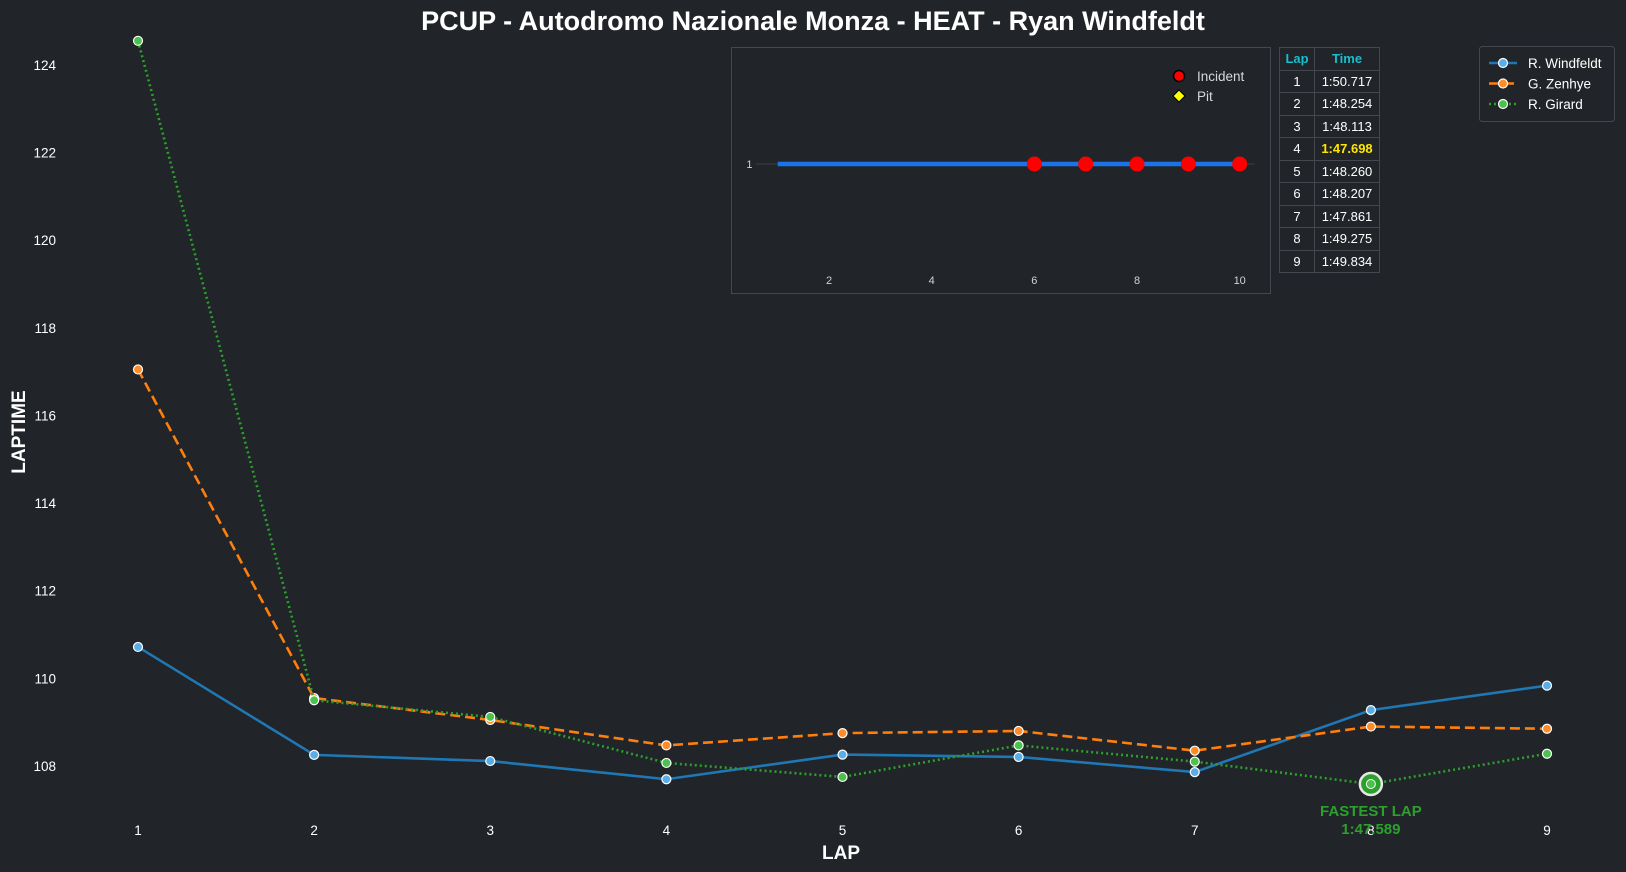  I want to click on lap-table-row: 2 1:48.254, so click(1329, 104).